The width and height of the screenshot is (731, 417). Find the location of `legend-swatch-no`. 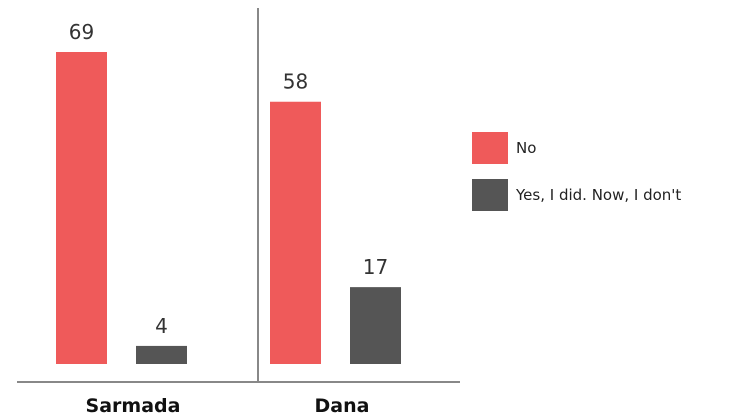

legend-swatch-no is located at coordinates (490, 148).